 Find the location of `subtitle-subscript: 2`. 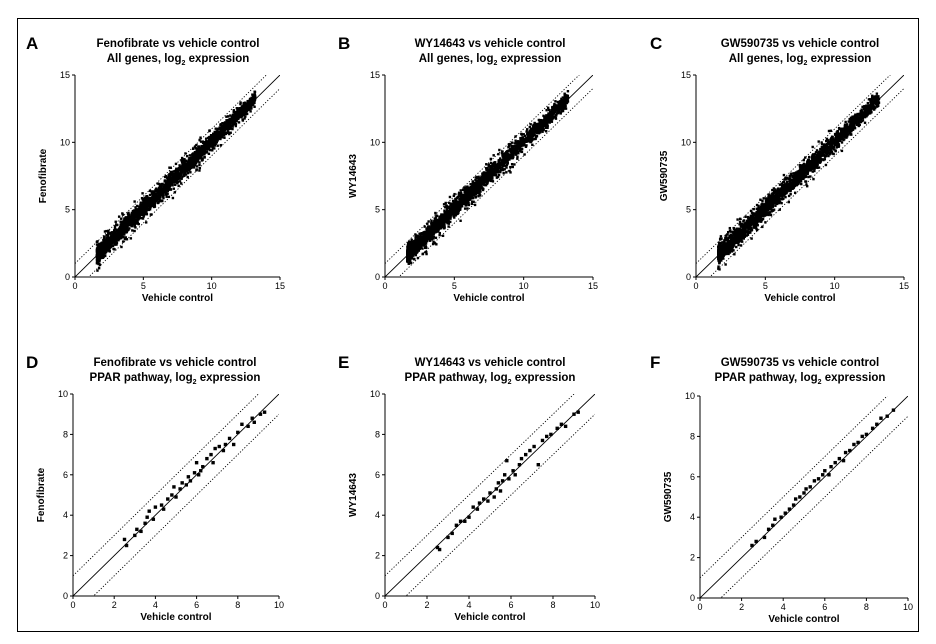

subtitle-subscript: 2 is located at coordinates (805, 63).